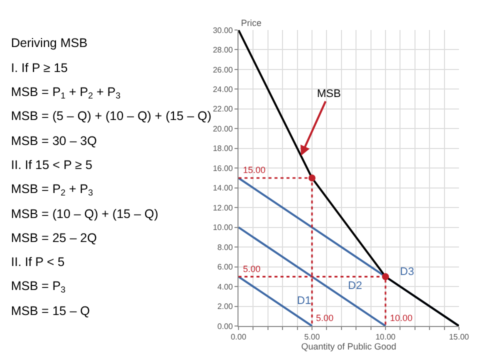 The width and height of the screenshot is (480, 360). I want to click on text: MSB = 15 – Q, so click(50, 311).